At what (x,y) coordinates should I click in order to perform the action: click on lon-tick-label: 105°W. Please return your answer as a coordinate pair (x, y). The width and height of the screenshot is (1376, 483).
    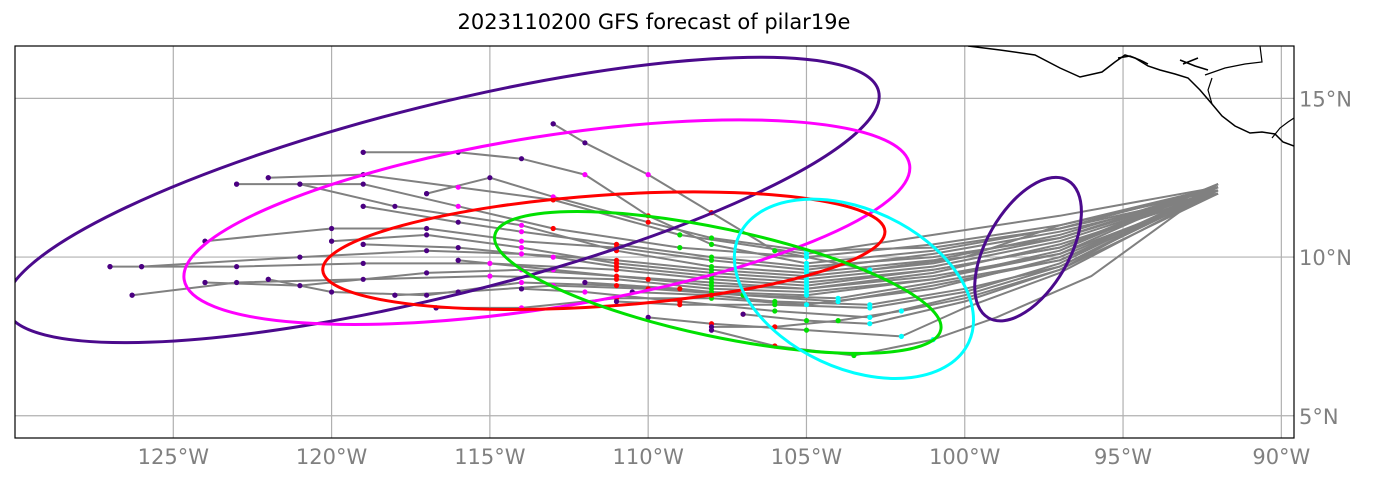
    Looking at the image, I should click on (807, 457).